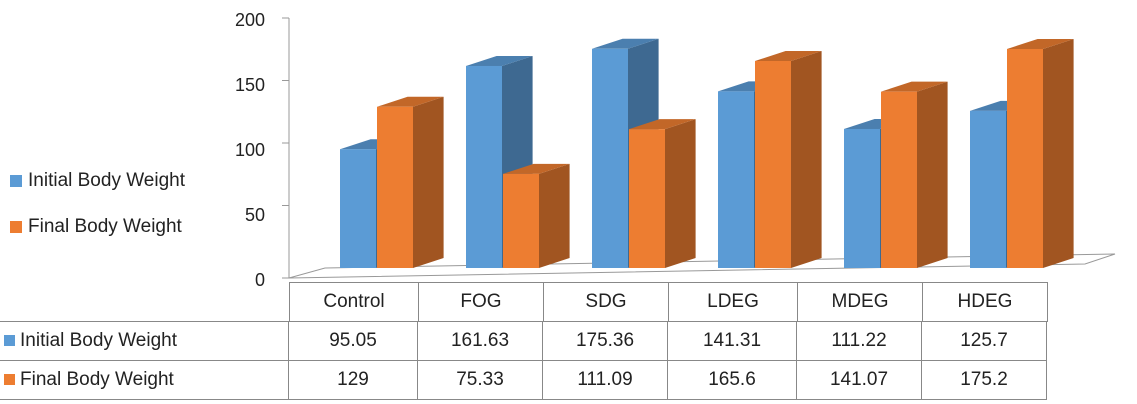 The width and height of the screenshot is (1137, 404). I want to click on legend-swatch-initial, so click(16, 181).